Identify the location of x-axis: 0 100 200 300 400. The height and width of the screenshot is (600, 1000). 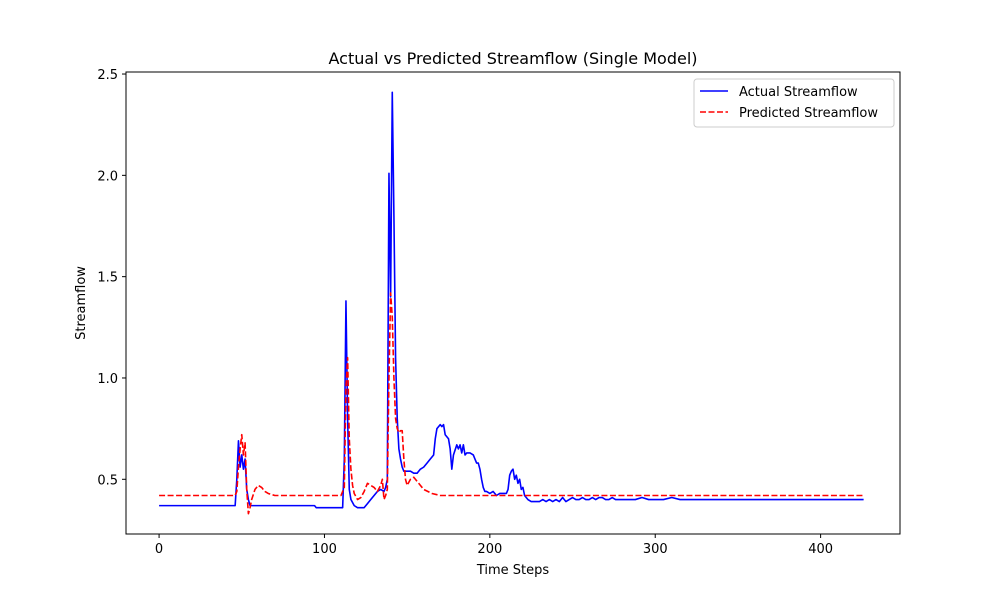
(494, 545).